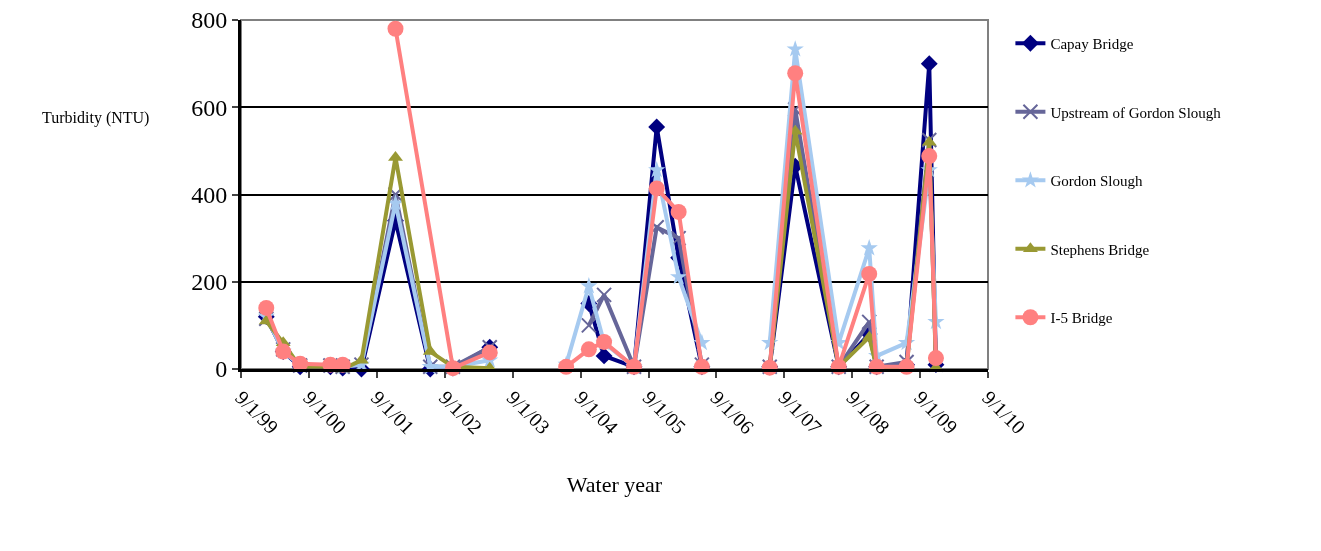  What do you see at coordinates (209, 194) in the screenshot?
I see `y-tick-label: 400` at bounding box center [209, 194].